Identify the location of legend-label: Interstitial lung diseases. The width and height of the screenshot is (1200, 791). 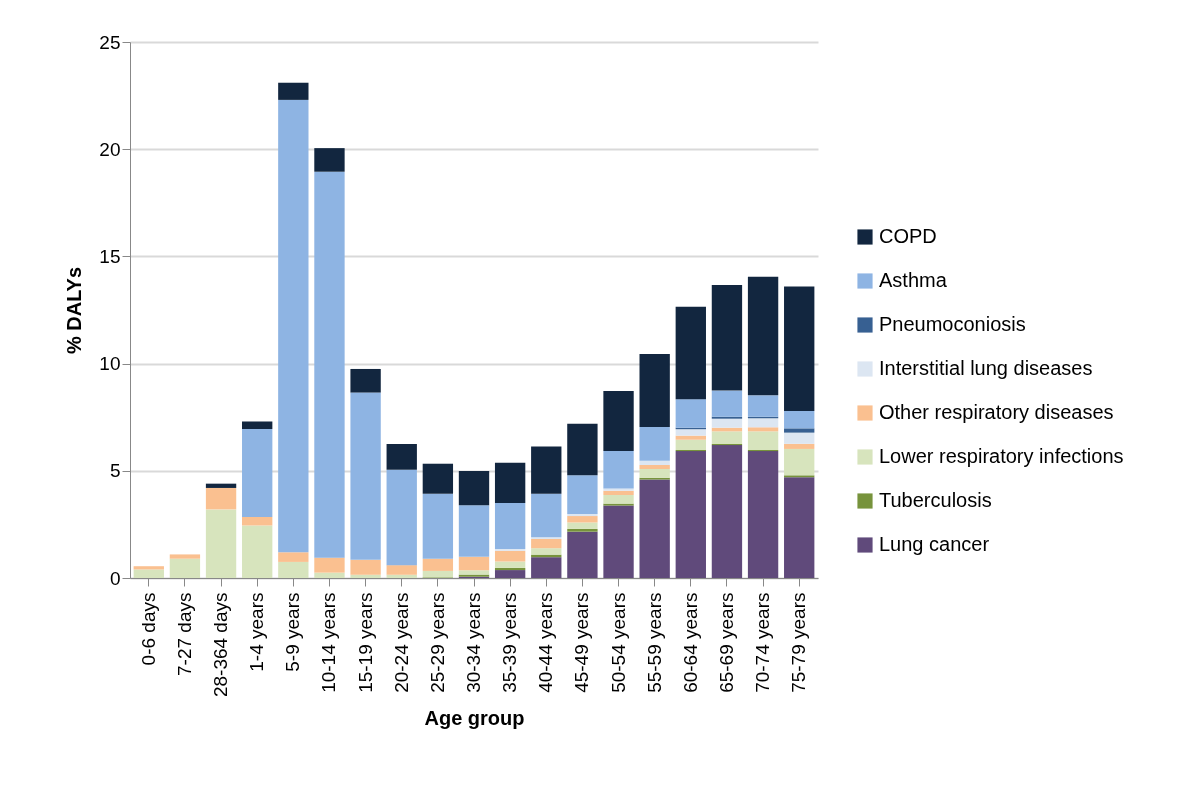
(986, 368).